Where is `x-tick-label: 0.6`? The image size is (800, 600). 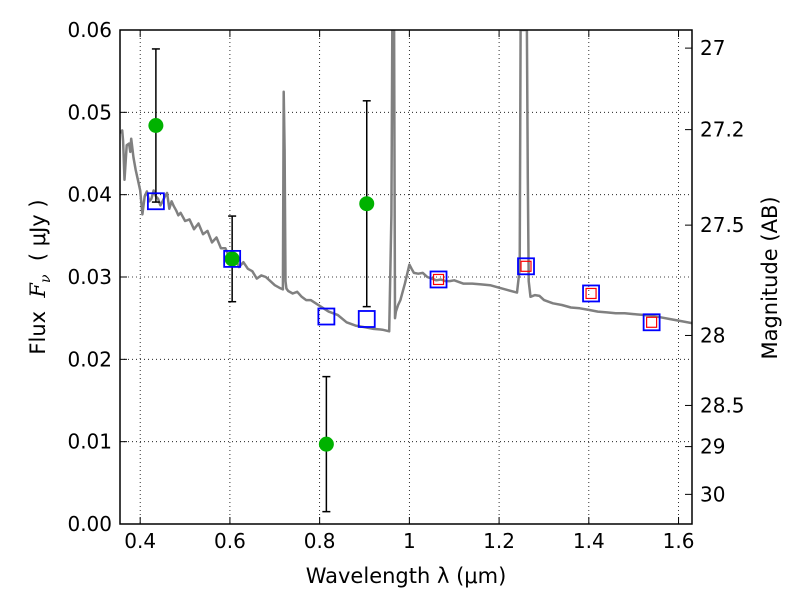
x-tick-label: 0.6 is located at coordinates (230, 541).